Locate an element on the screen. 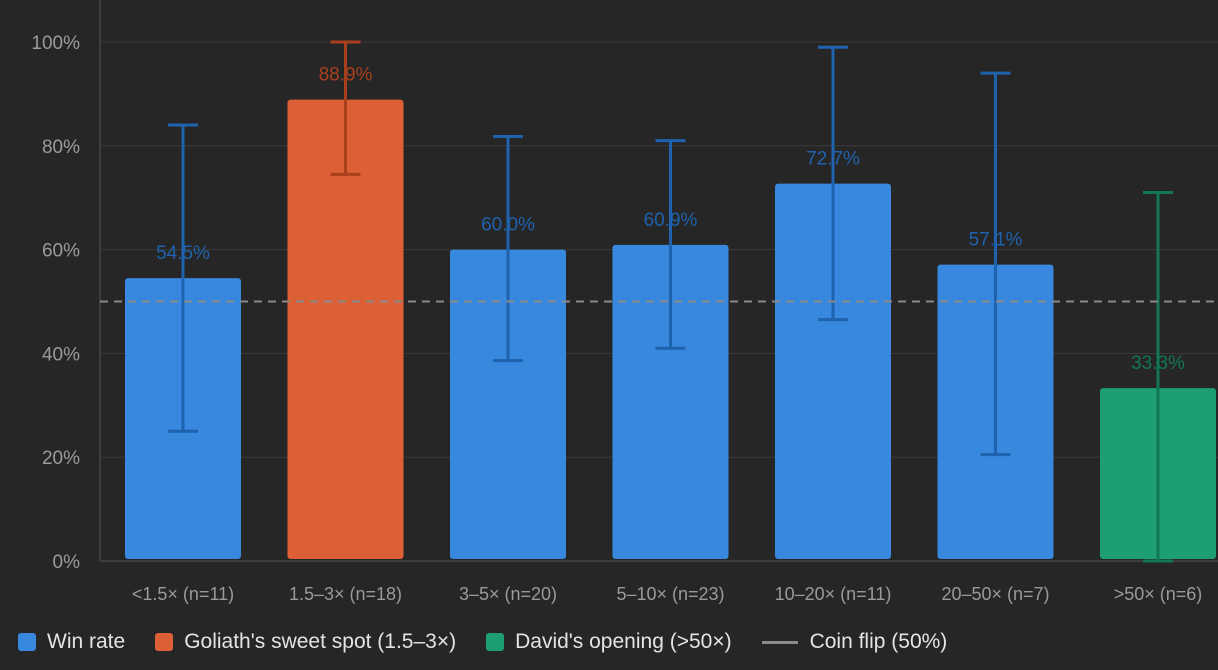 The image size is (1218, 670). legend-item-coin-flip: Coin flip (50%) is located at coordinates (854, 642).